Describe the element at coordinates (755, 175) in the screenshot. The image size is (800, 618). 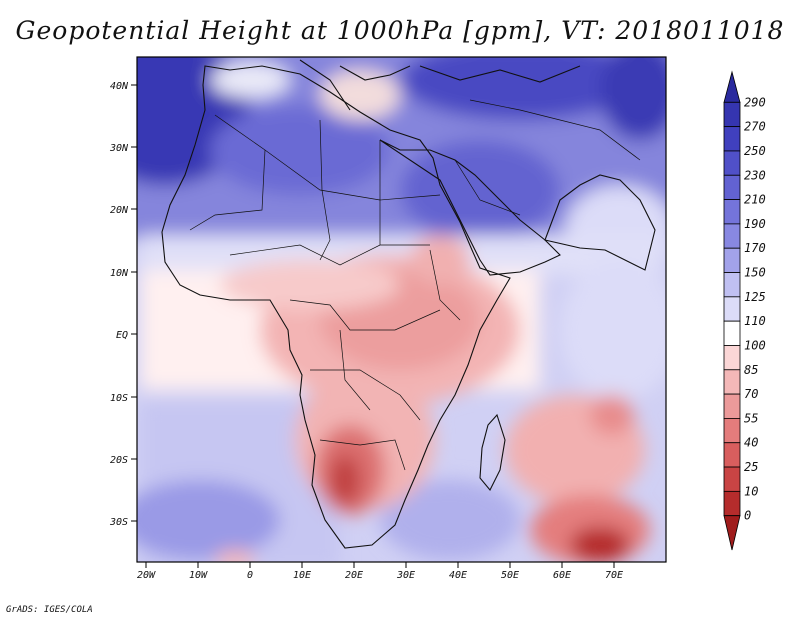
I see `colorbar-label: 230` at that location.